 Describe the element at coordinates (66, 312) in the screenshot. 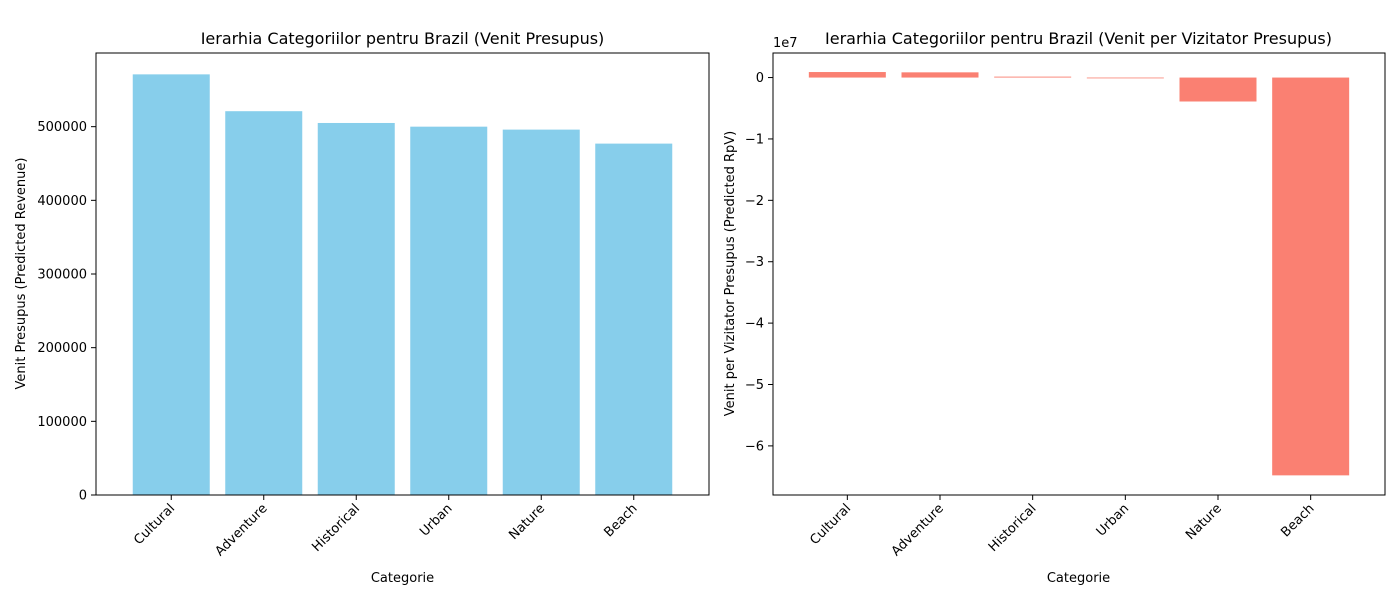

I see `y-ticks-group: 0 100000 200000 300000 400000 500000` at that location.